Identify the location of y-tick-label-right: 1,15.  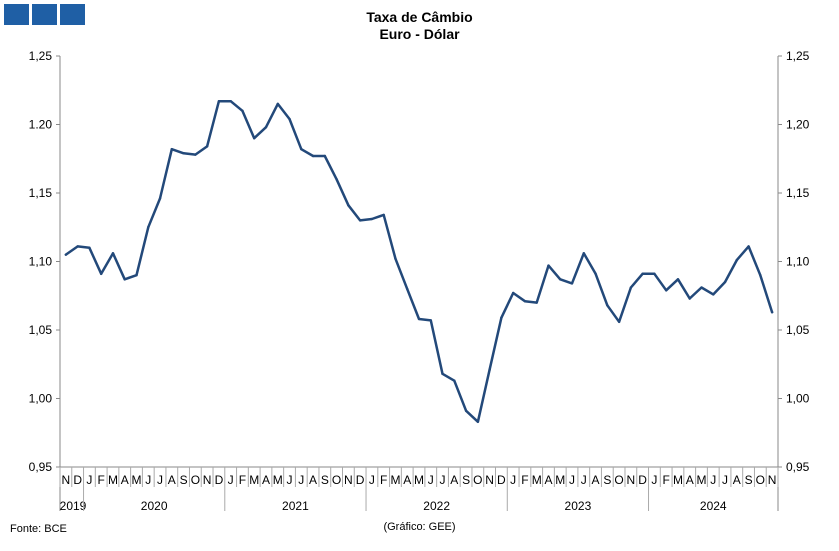
(798, 193).